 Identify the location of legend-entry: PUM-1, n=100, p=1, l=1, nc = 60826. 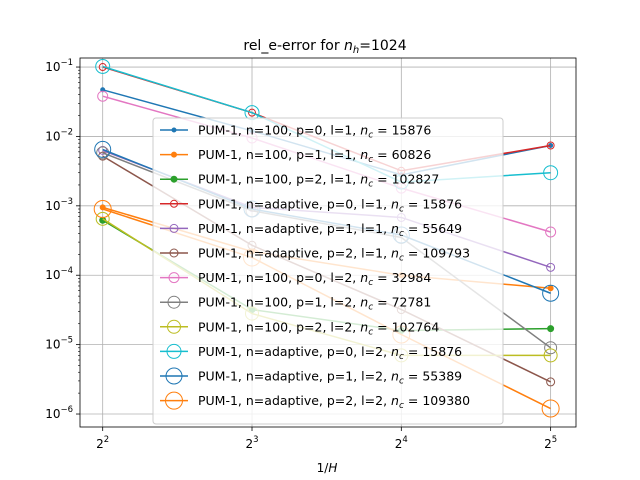
(295, 156).